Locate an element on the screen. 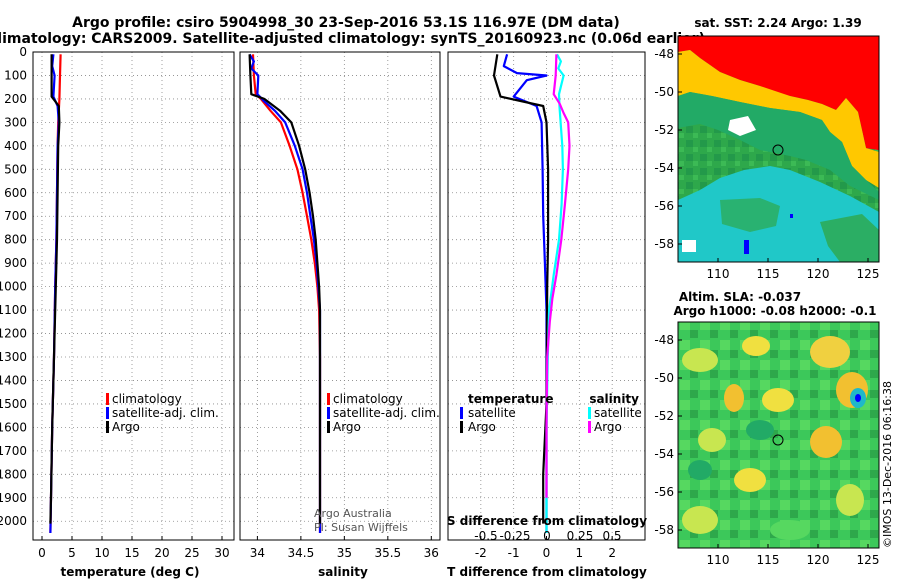 The height and width of the screenshot is (580, 900). depth-tick-label: 400 is located at coordinates (15, 146).